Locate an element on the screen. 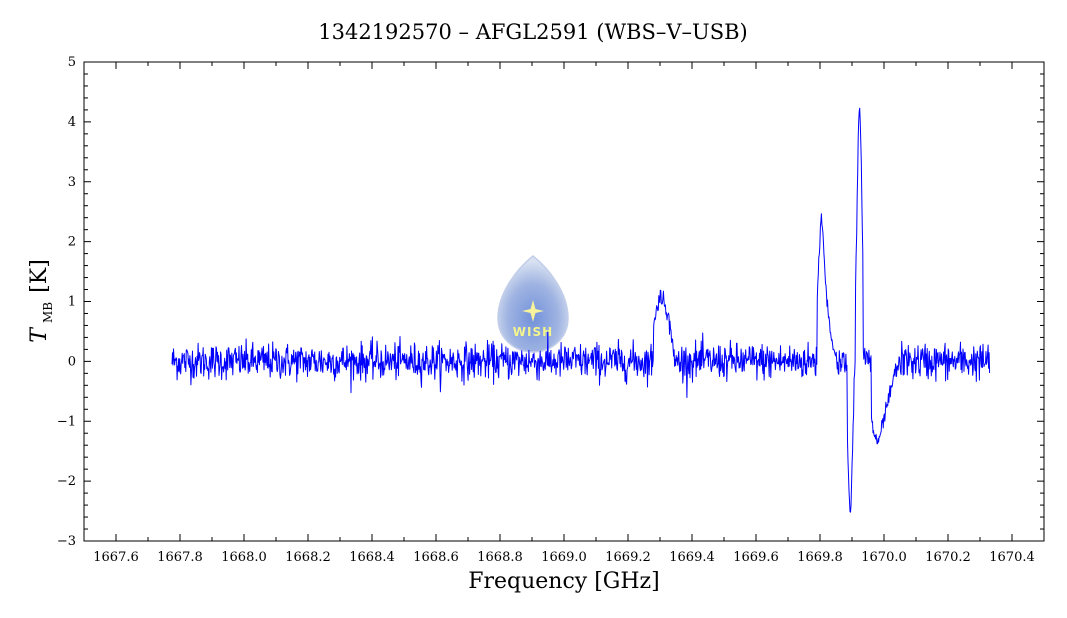 The height and width of the screenshot is (618, 1067). y-axis-label-subscript: MB is located at coordinates (48, 312).